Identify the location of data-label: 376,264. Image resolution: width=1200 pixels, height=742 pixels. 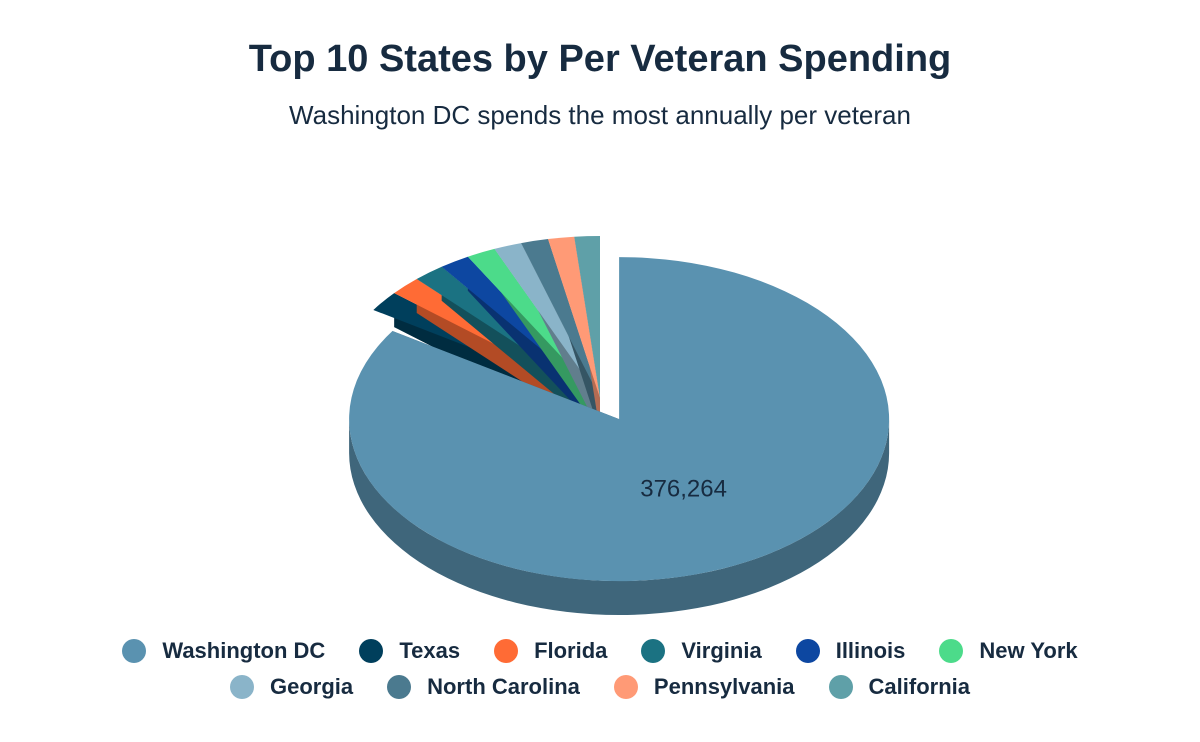
(683, 489).